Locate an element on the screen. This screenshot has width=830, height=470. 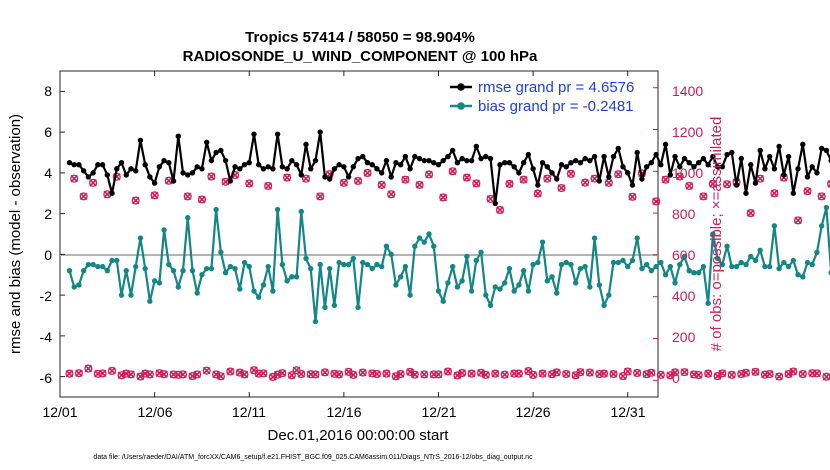
x-tick-label: 12/06 is located at coordinates (154, 412).